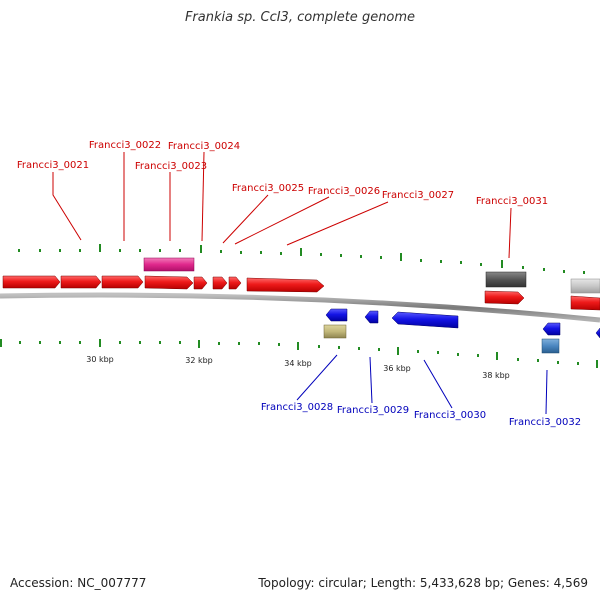 This screenshot has height=600, width=600. Describe the element at coordinates (297, 407) in the screenshot. I see `gene-label-francci3-0028: Francci3_0028` at that location.